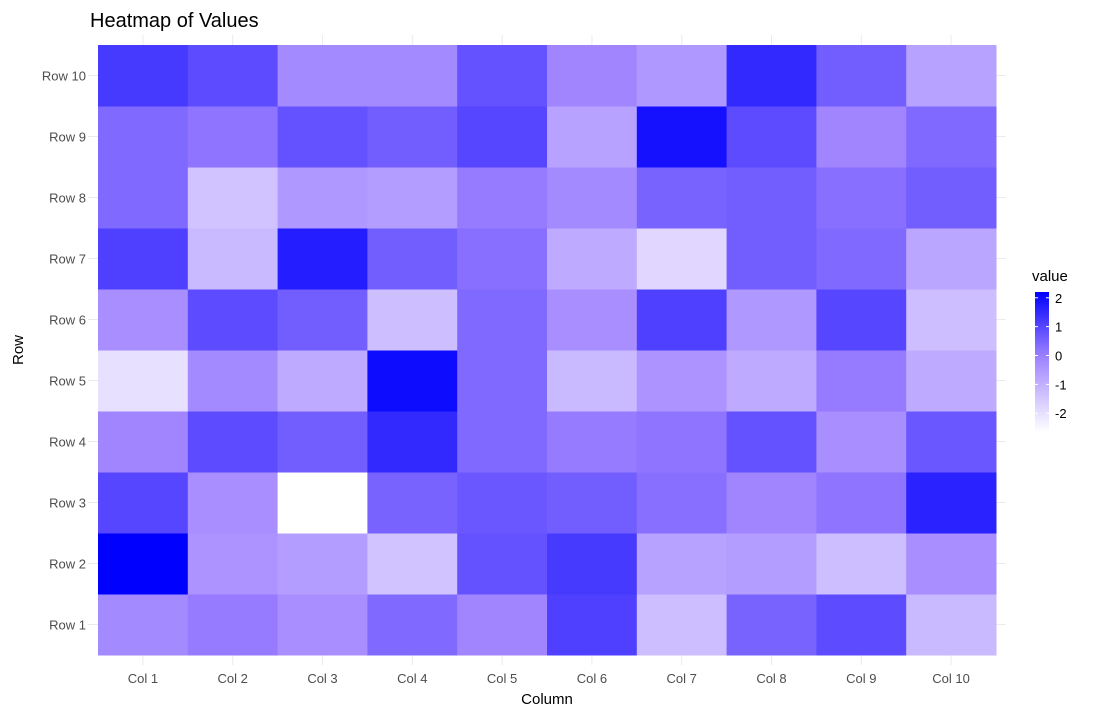 The width and height of the screenshot is (1102, 717). What do you see at coordinates (1050, 350) in the screenshot?
I see `legend: value 2 1 0 -1 -2` at bounding box center [1050, 350].